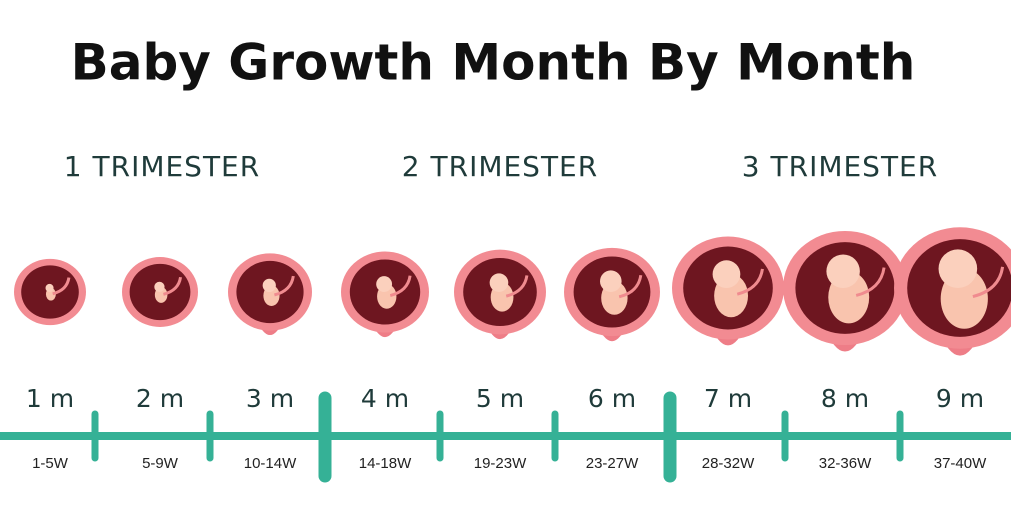 The height and width of the screenshot is (526, 1011). What do you see at coordinates (612, 398) in the screenshot?
I see `month-label: 6 m` at bounding box center [612, 398].